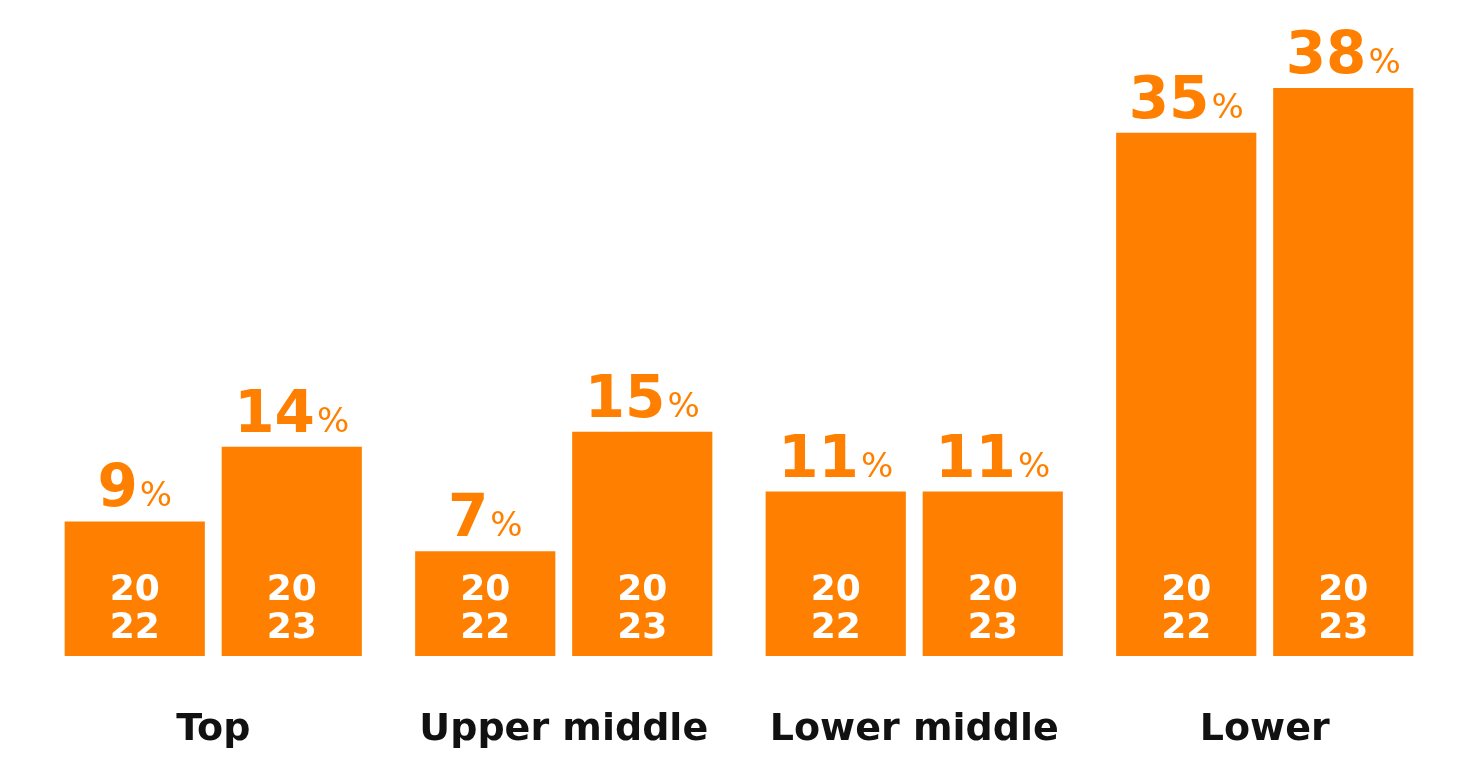 The width and height of the screenshot is (1457, 764). I want to click on series-label: 2022, so click(134, 606).